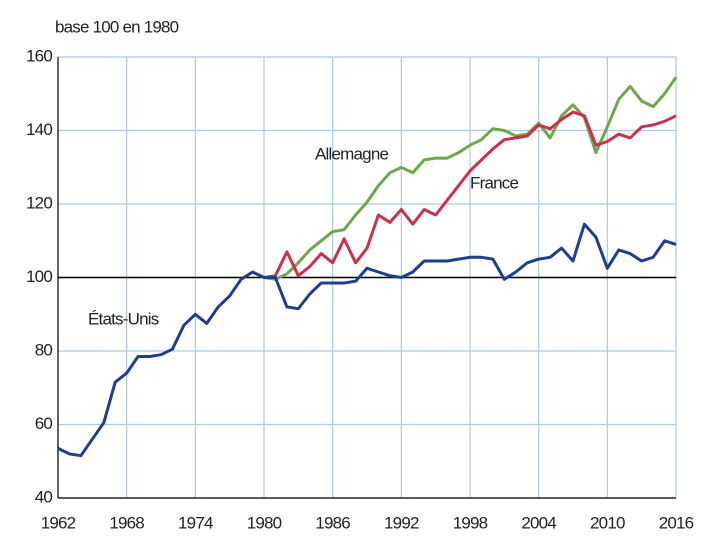 The image size is (704, 540). What do you see at coordinates (332, 522) in the screenshot?
I see `x-tick-label: 1986` at bounding box center [332, 522].